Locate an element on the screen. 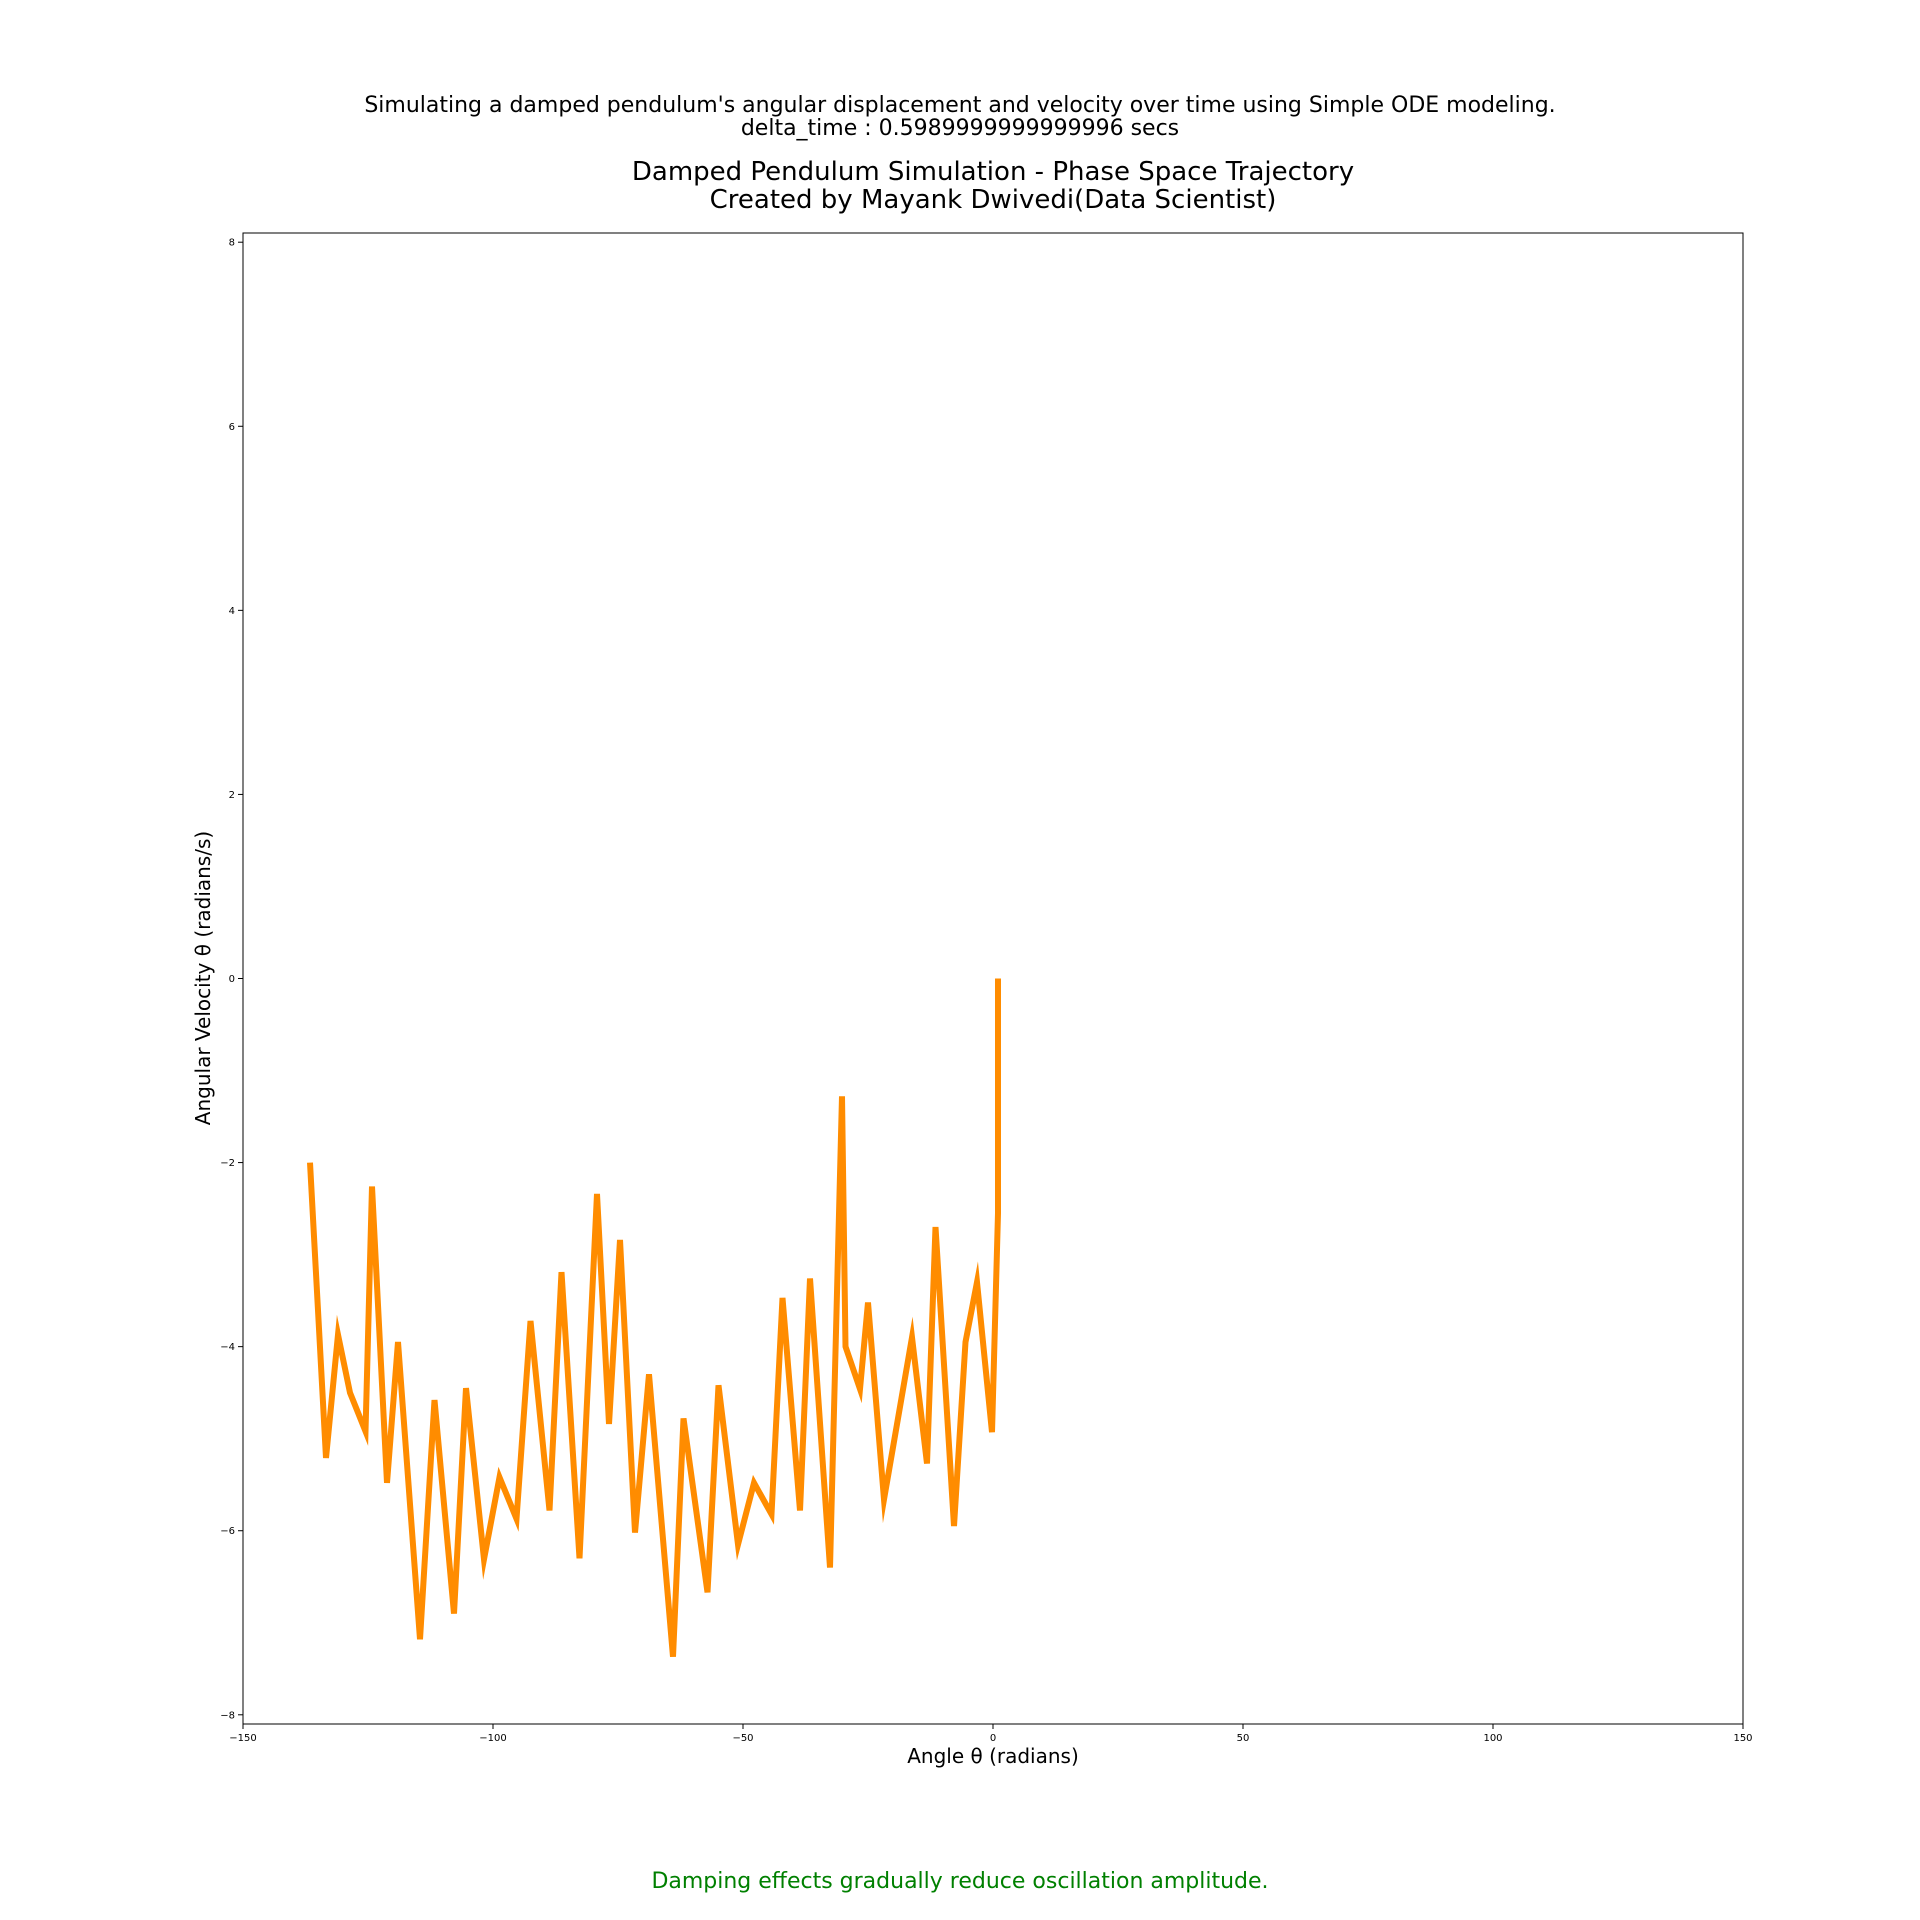 This screenshot has height=1920, width=1920. y-tick-label: −8 is located at coordinates (227, 1715).